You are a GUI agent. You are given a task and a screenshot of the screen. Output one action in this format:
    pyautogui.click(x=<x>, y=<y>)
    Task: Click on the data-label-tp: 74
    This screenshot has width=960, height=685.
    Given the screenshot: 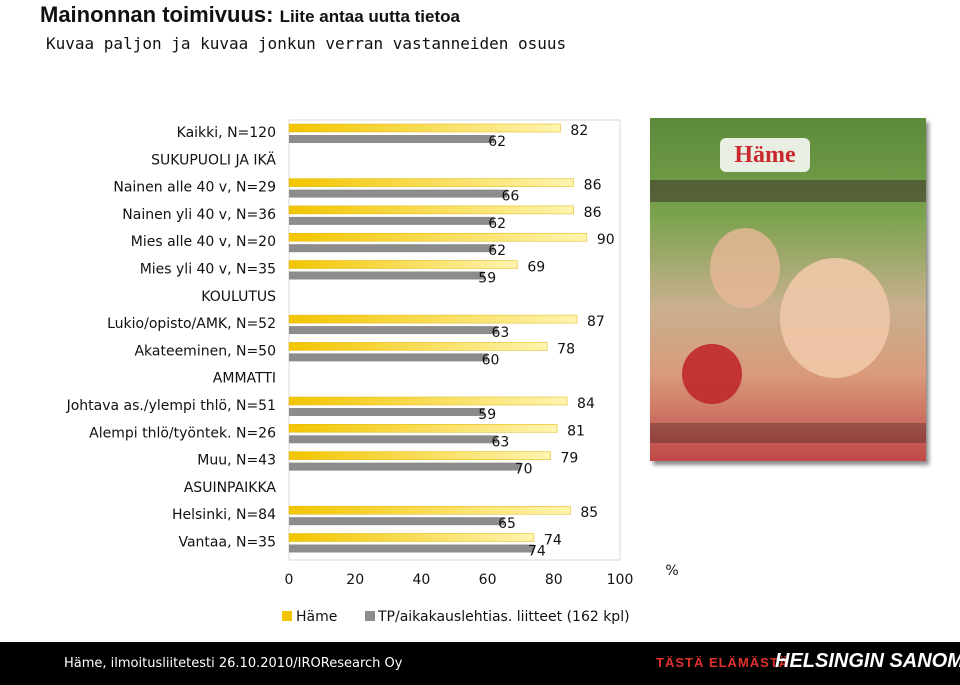 What is the action you would take?
    pyautogui.click(x=537, y=552)
    